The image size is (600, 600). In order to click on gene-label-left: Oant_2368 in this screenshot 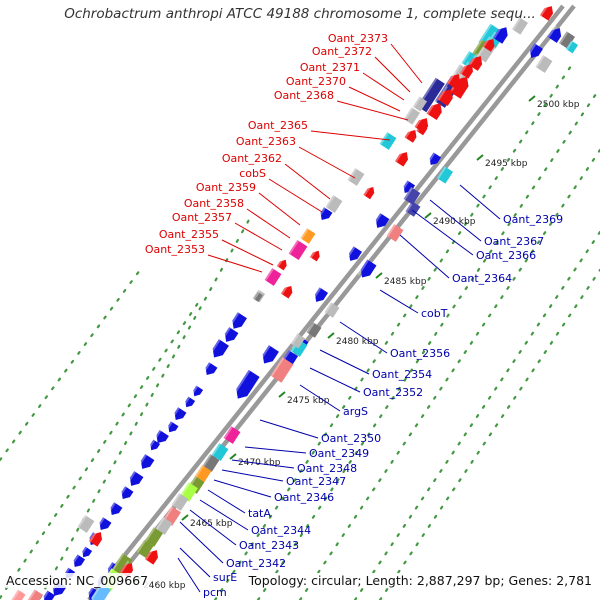, I will do `click(304, 95)`.